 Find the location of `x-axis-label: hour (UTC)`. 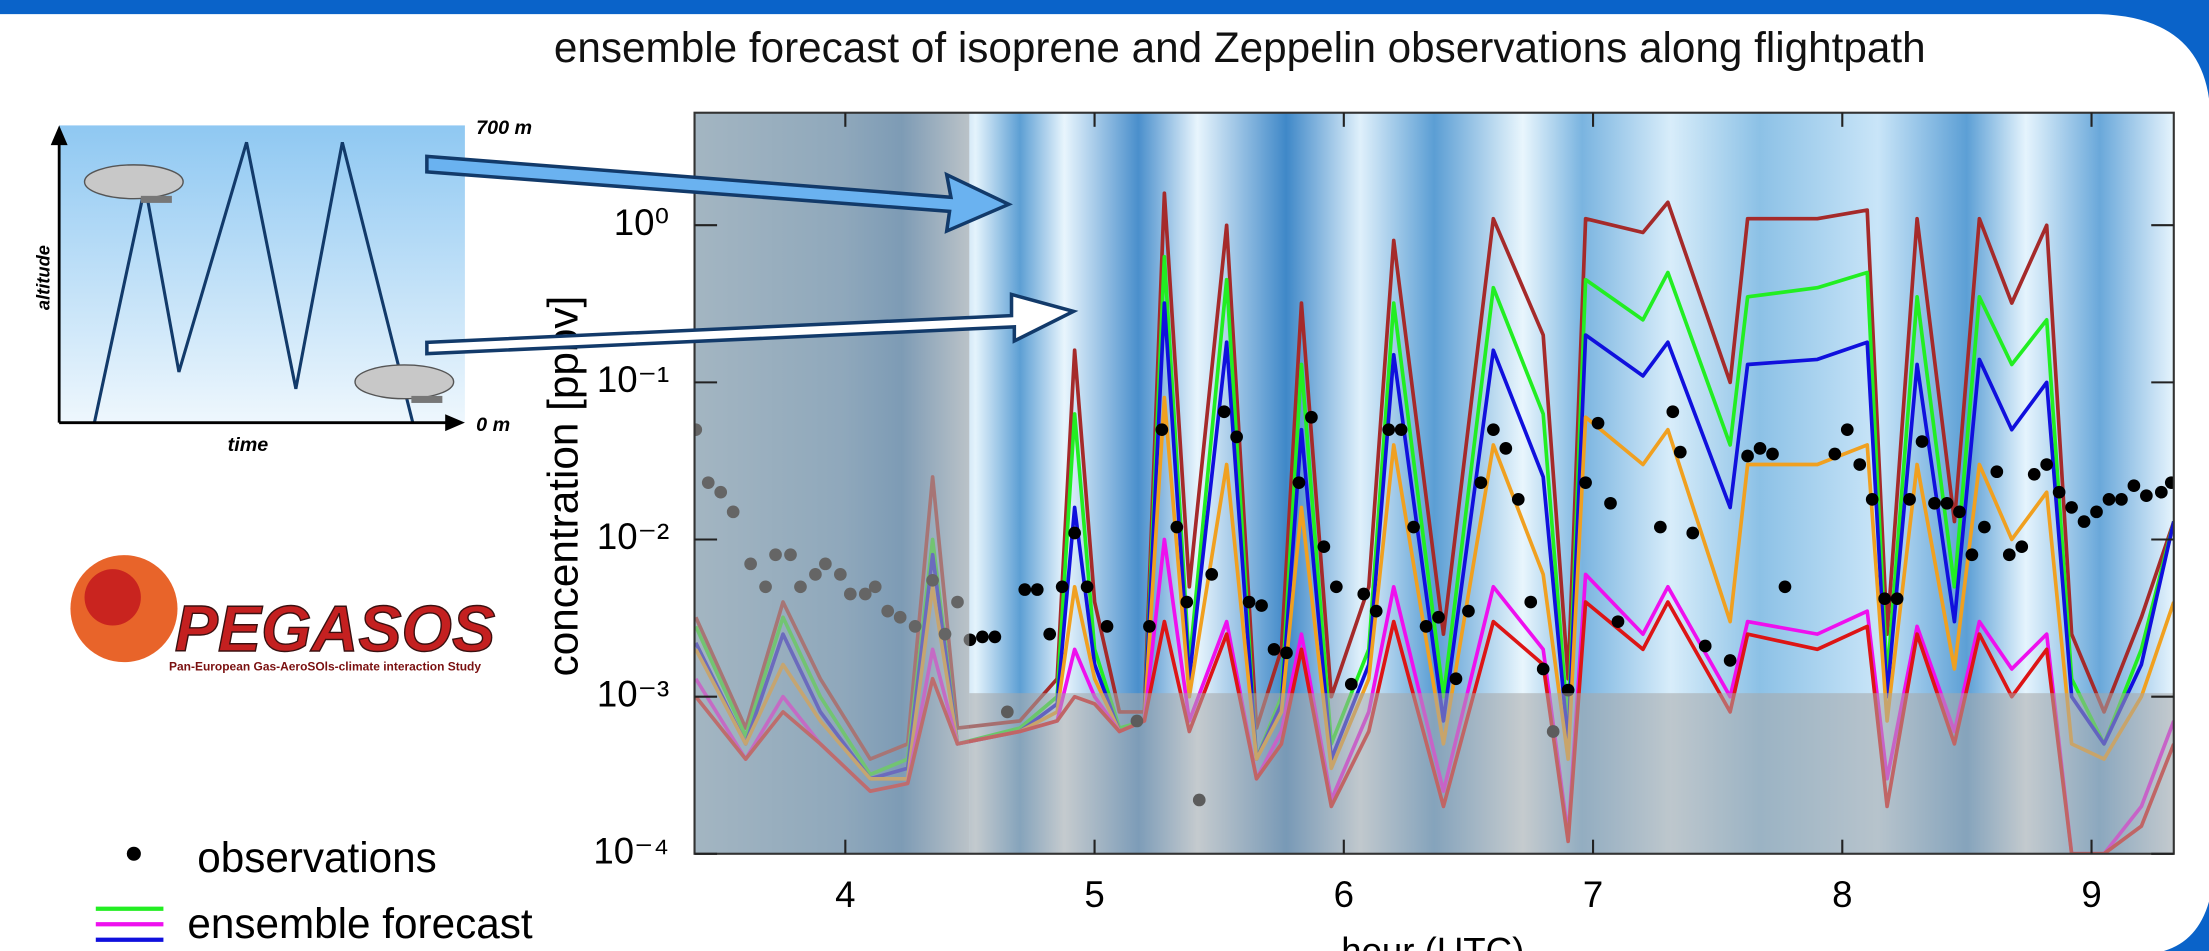

x-axis-label: hour (UTC) is located at coordinates (1432, 940).